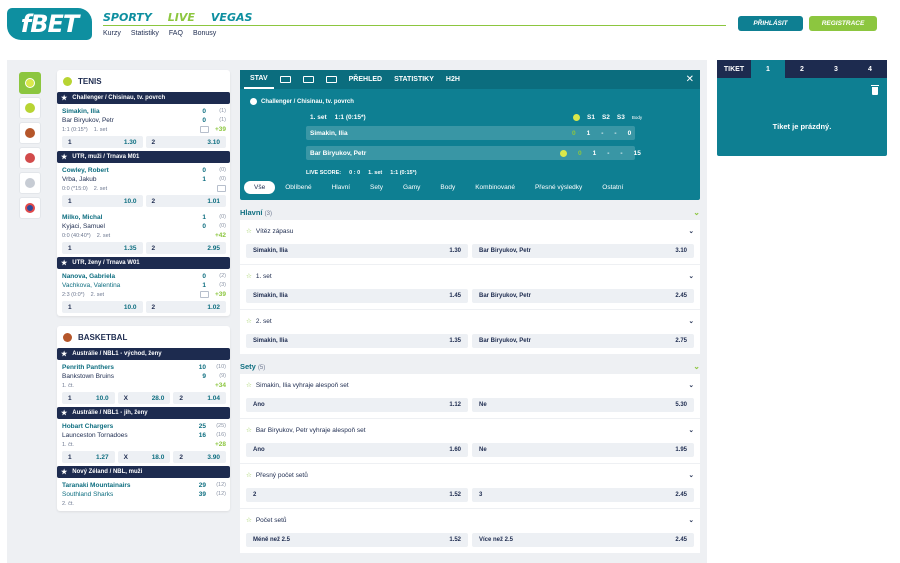 The width and height of the screenshot is (900, 563). What do you see at coordinates (843, 23) in the screenshot?
I see `register-button: REGISTRACE` at bounding box center [843, 23].